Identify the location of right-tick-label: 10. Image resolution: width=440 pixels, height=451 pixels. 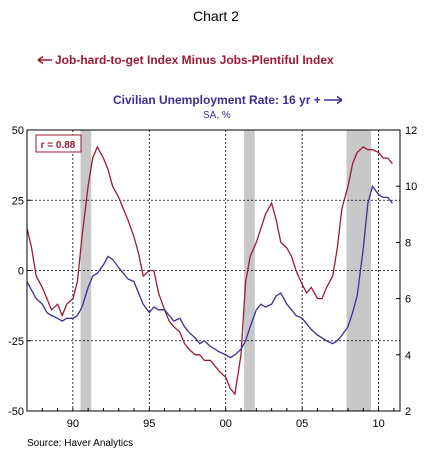
(411, 187).